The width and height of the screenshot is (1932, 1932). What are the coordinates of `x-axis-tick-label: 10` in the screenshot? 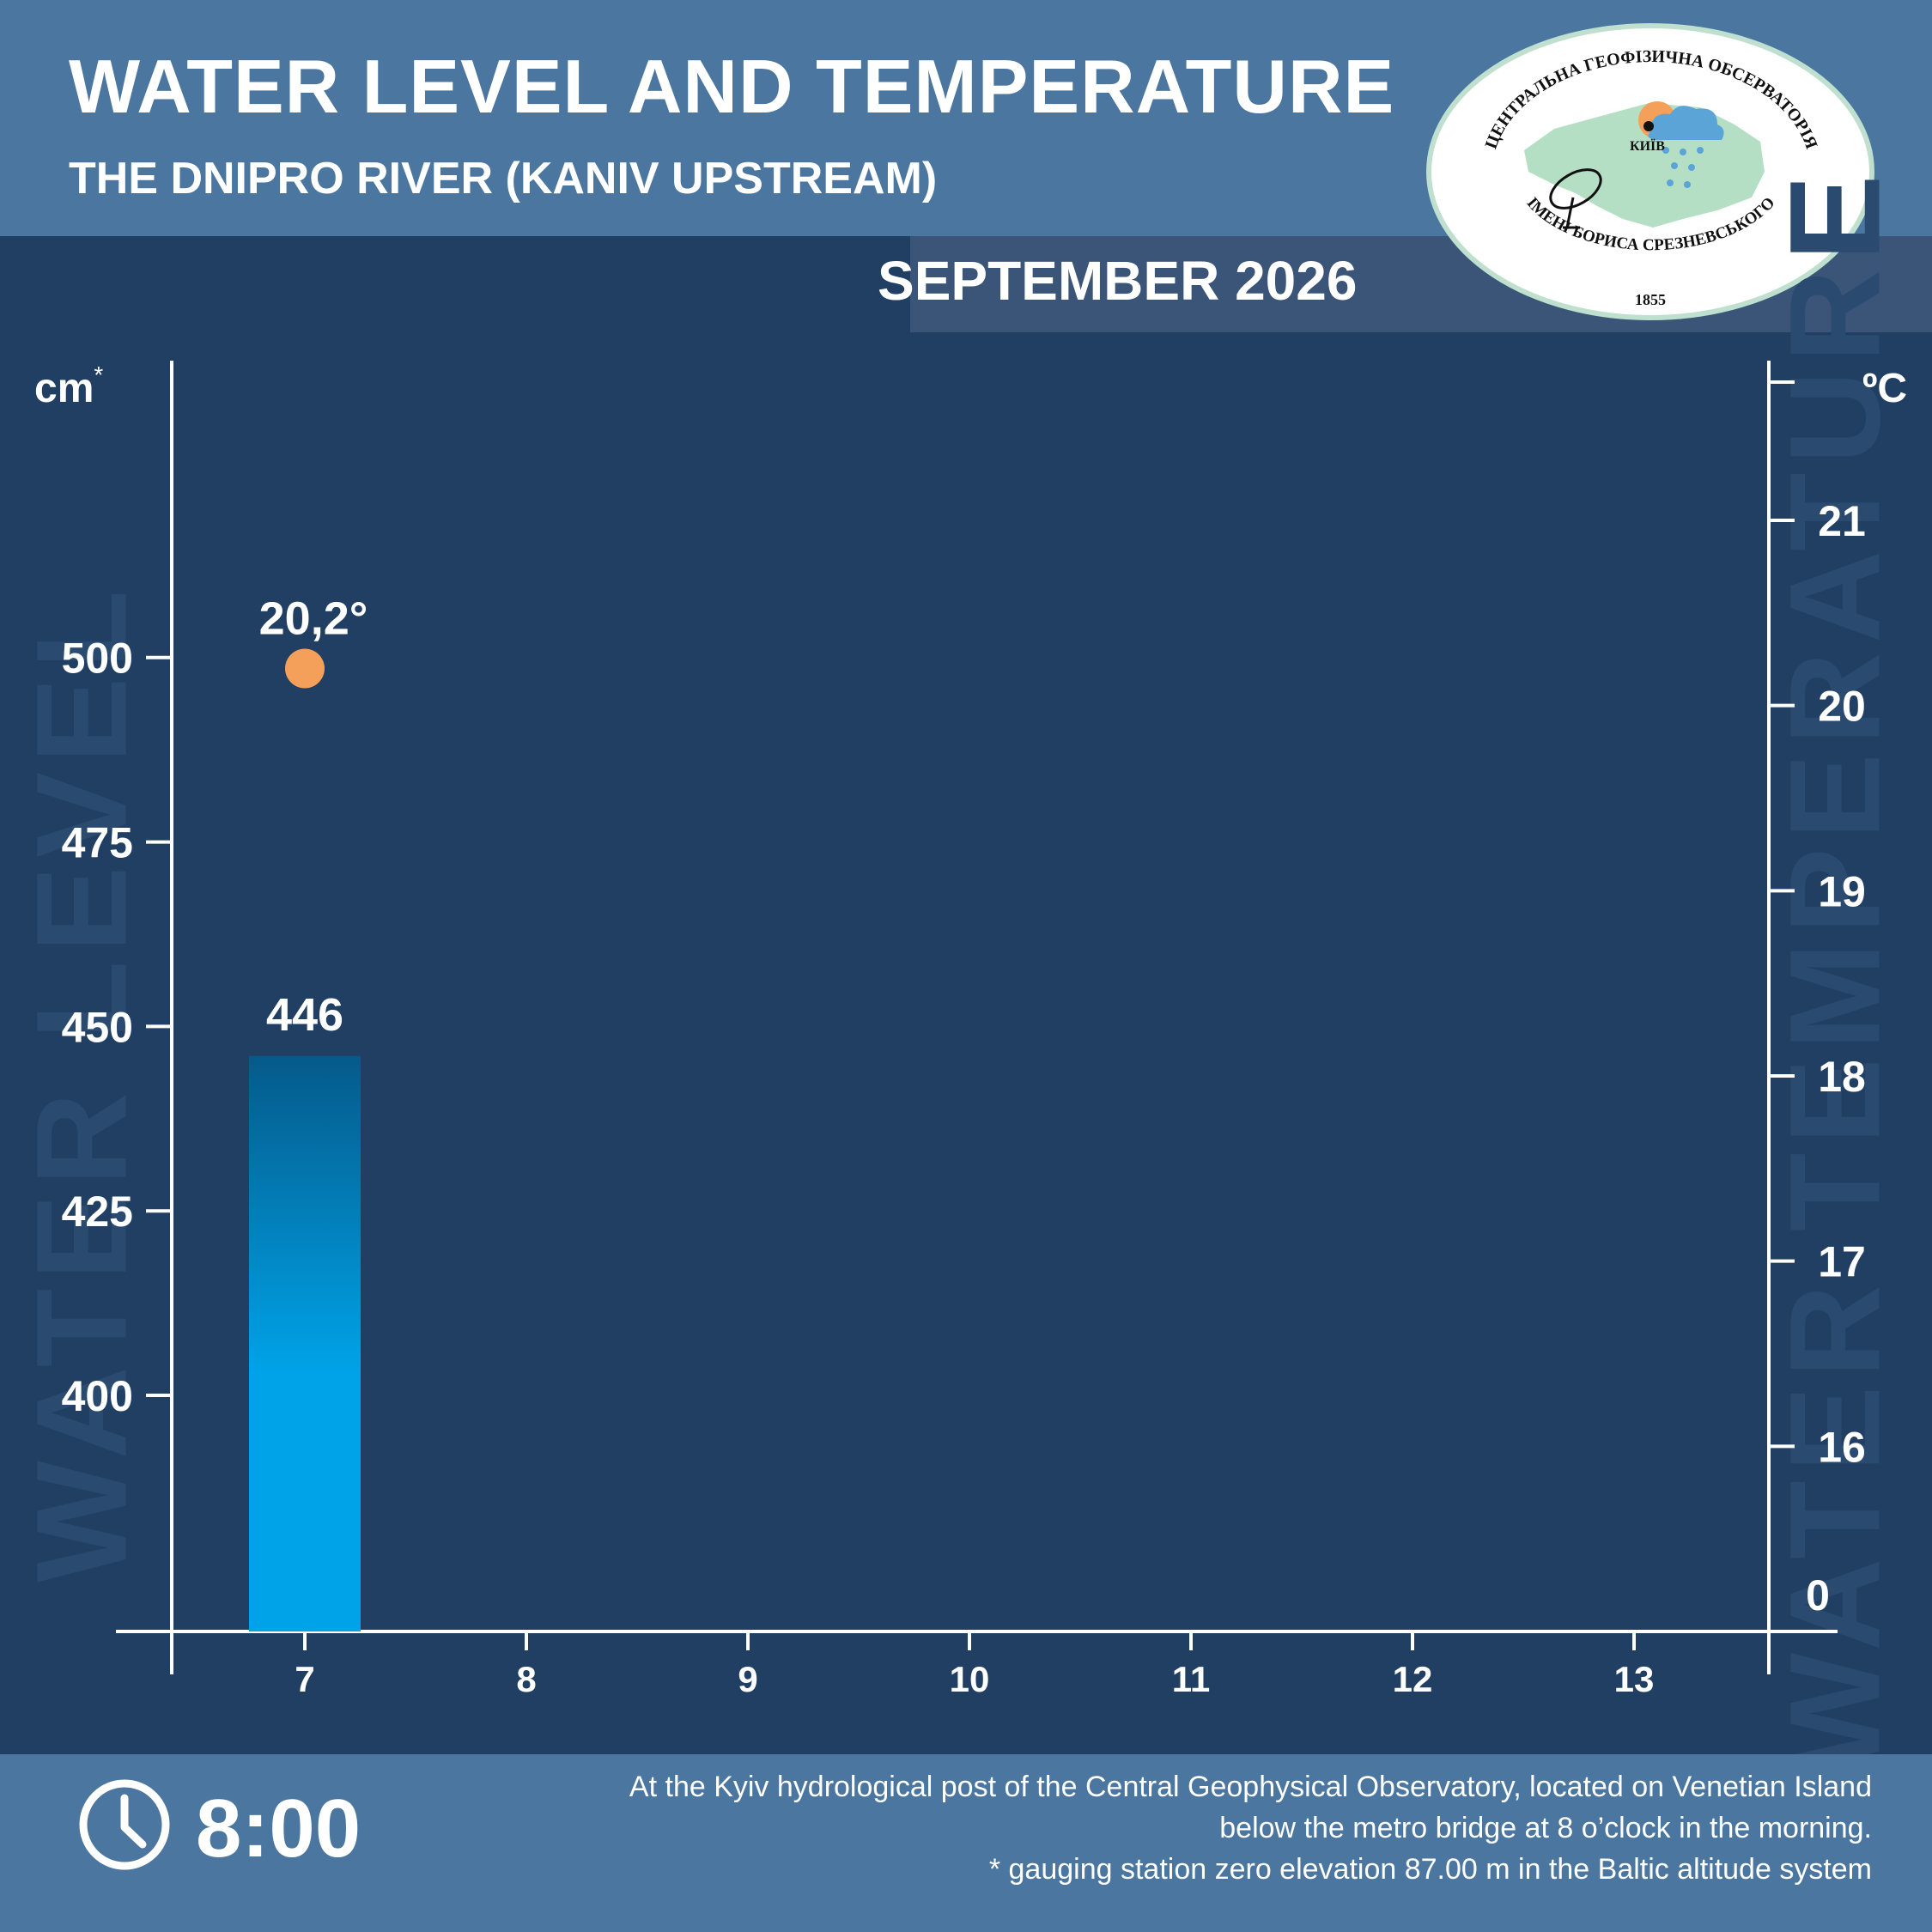 It's located at (970, 1679).